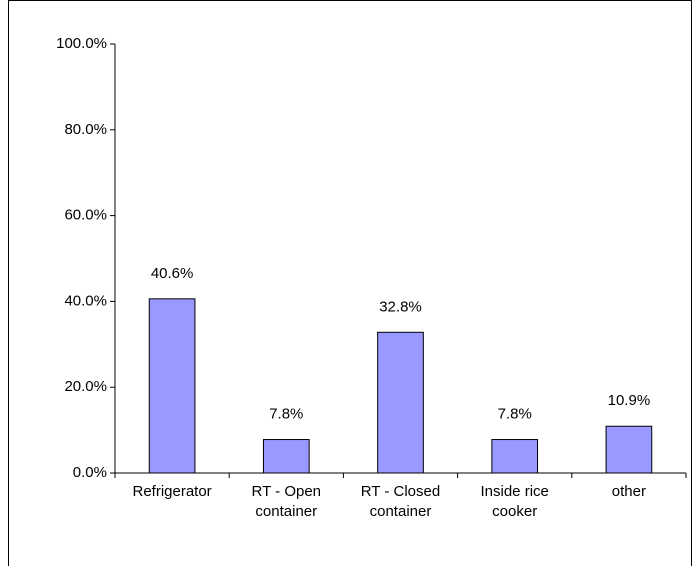 The image size is (696, 566). What do you see at coordinates (85, 215) in the screenshot?
I see `y-tick-label: 60.0%` at bounding box center [85, 215].